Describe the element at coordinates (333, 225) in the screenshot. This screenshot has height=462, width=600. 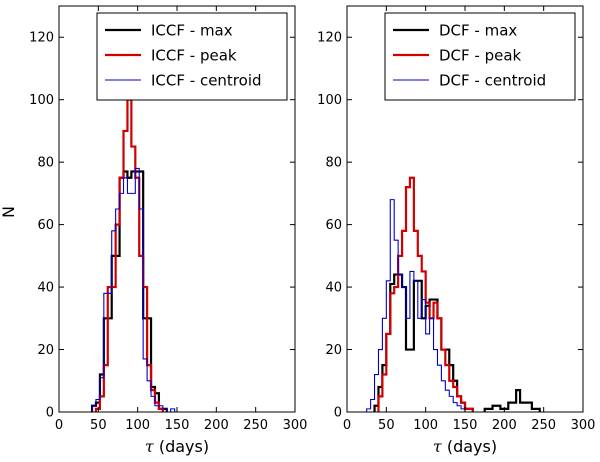
I see `dcf-y-tick-label: 60` at that location.